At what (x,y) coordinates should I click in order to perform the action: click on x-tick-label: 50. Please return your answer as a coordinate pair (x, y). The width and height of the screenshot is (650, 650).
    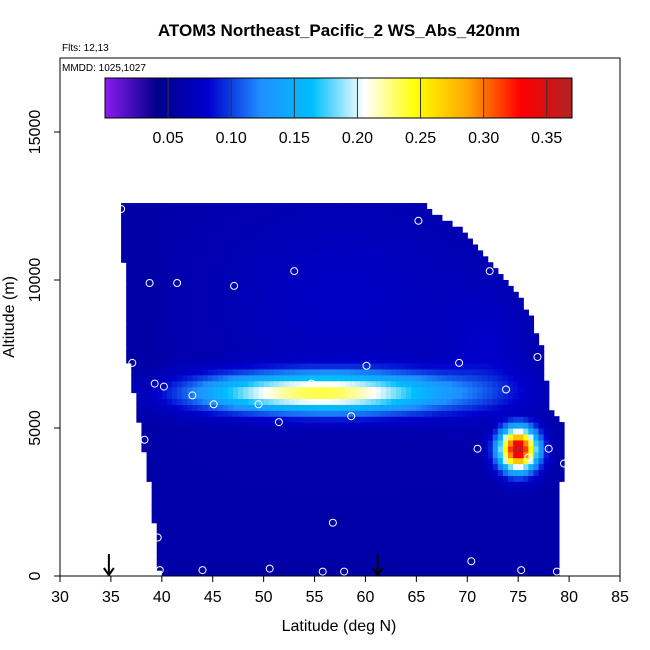
    Looking at the image, I should click on (264, 597).